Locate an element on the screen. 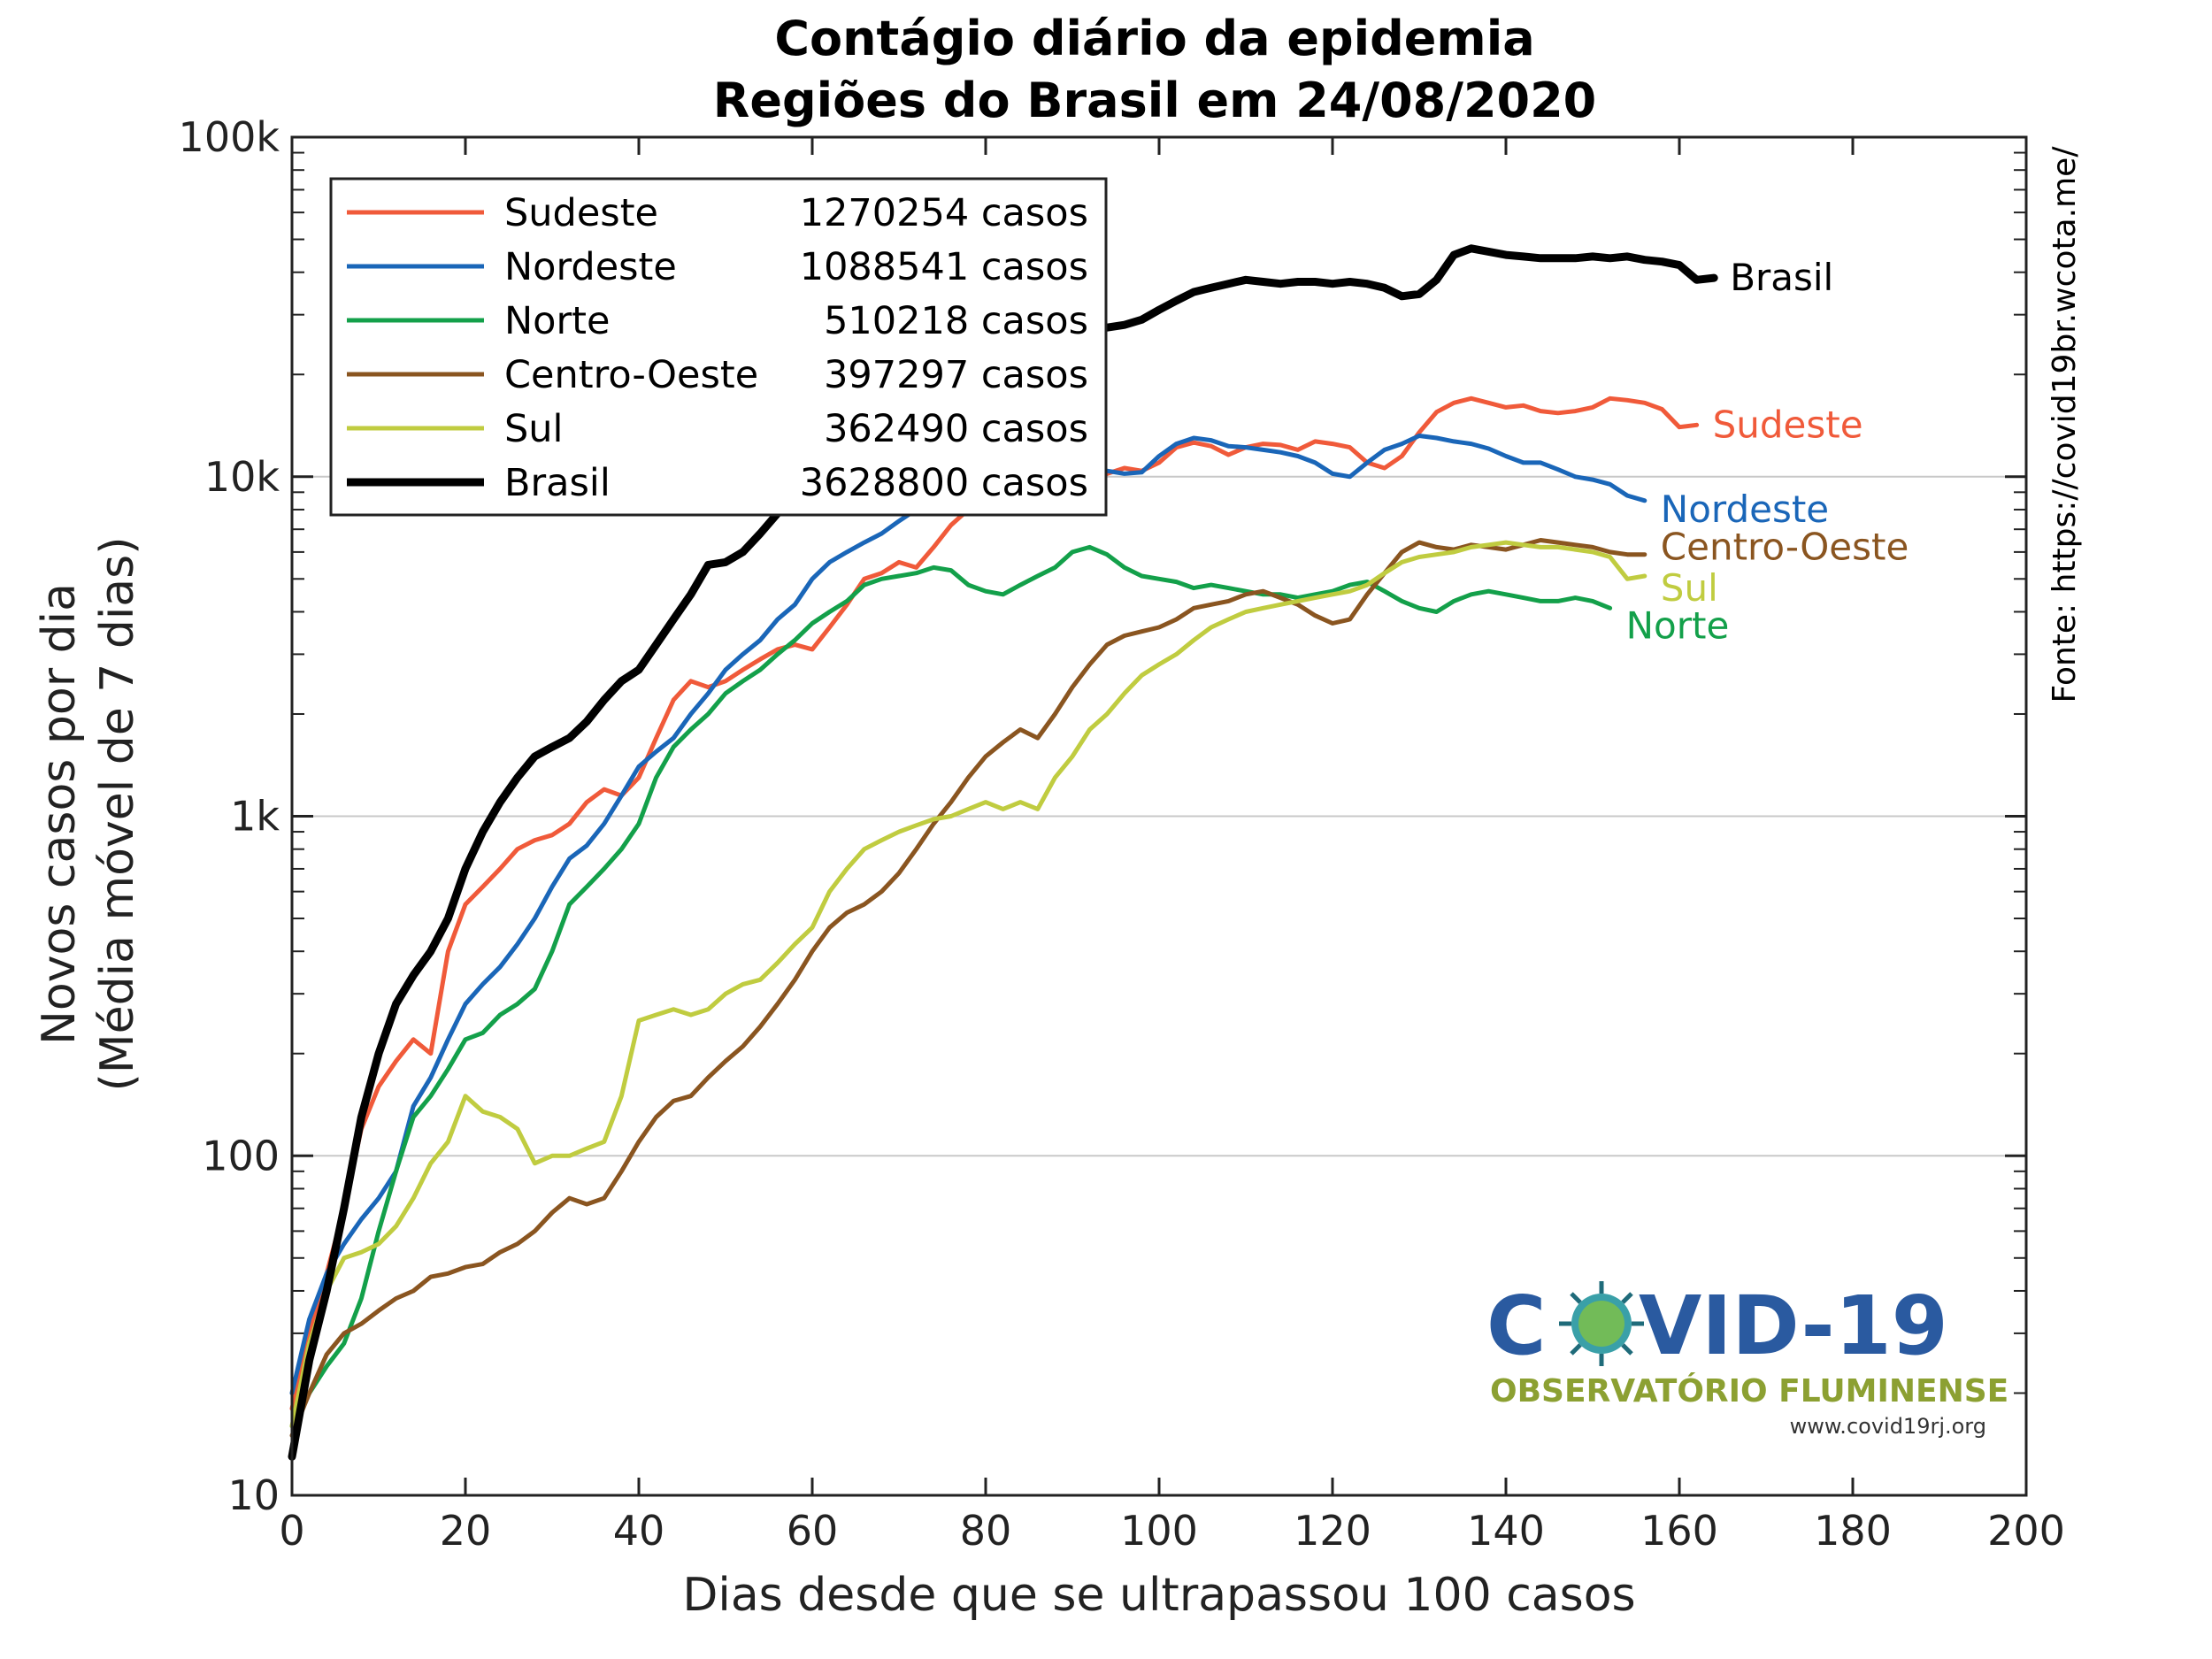 This screenshot has height=1659, width=2212. x-tick-label: 120 is located at coordinates (1332, 1531).